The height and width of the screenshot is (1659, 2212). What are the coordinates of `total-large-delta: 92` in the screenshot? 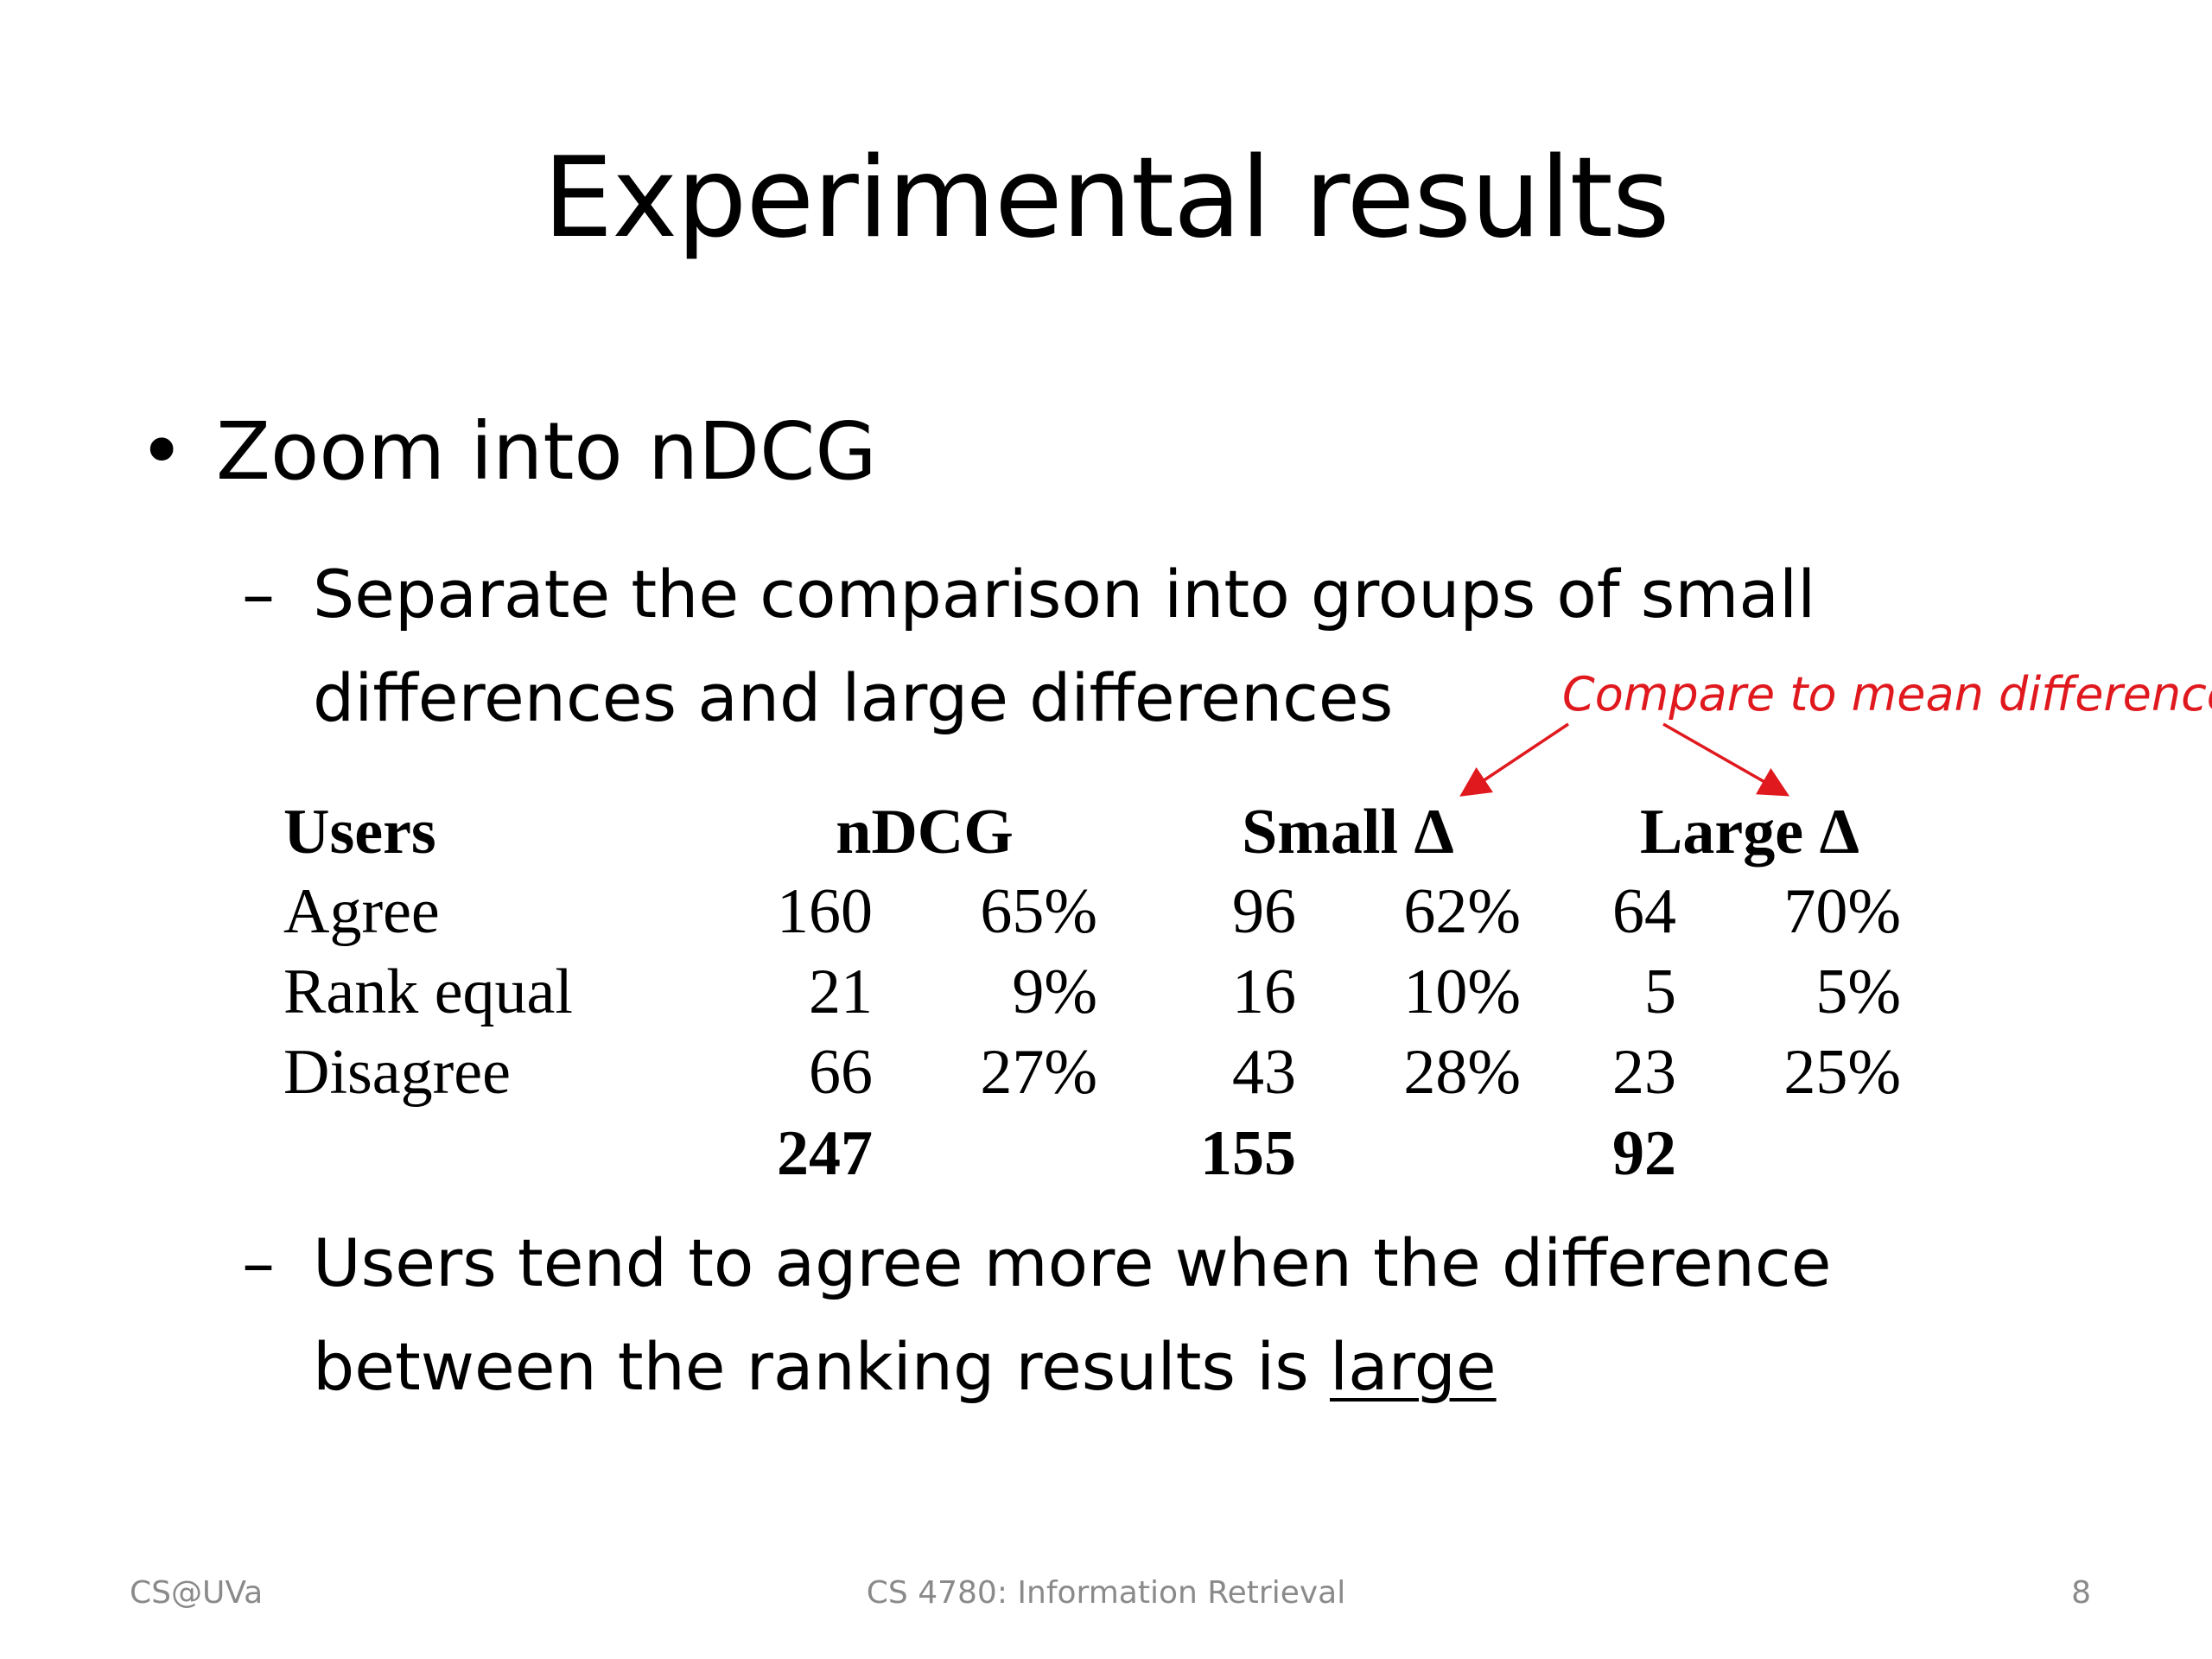 It's located at (1644, 1153).